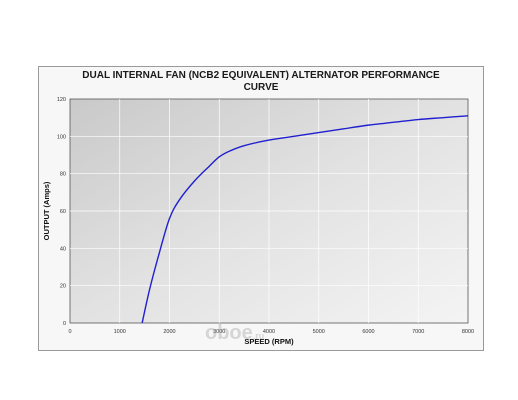 Image resolution: width=518 pixels, height=400 pixels. What do you see at coordinates (368, 332) in the screenshot?
I see `x-tick-label: 6000` at bounding box center [368, 332].